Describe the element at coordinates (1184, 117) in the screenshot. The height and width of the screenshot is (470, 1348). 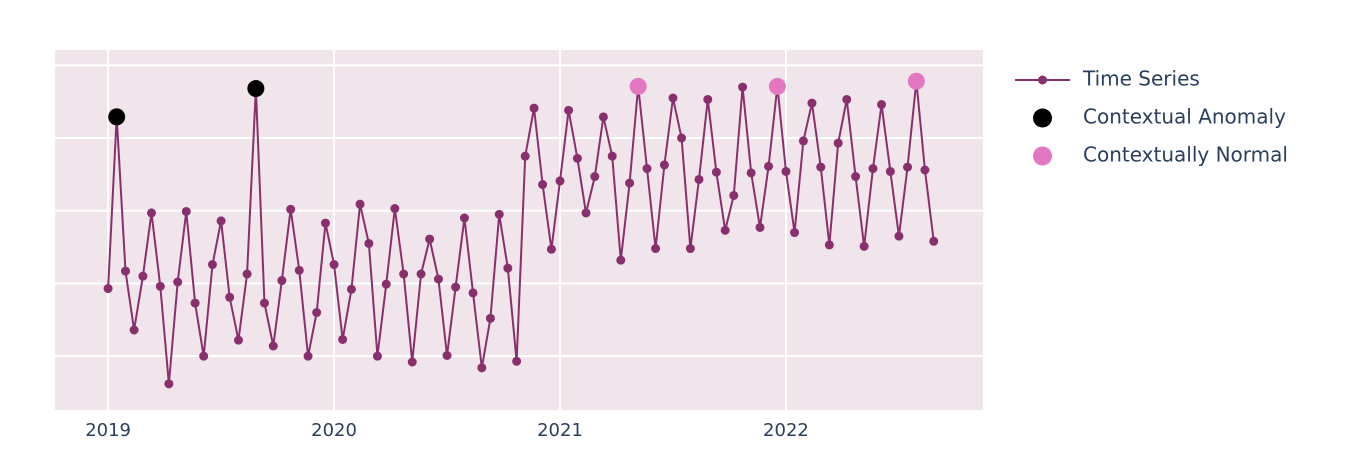
I see `legend-label: Contextual Anomaly` at that location.